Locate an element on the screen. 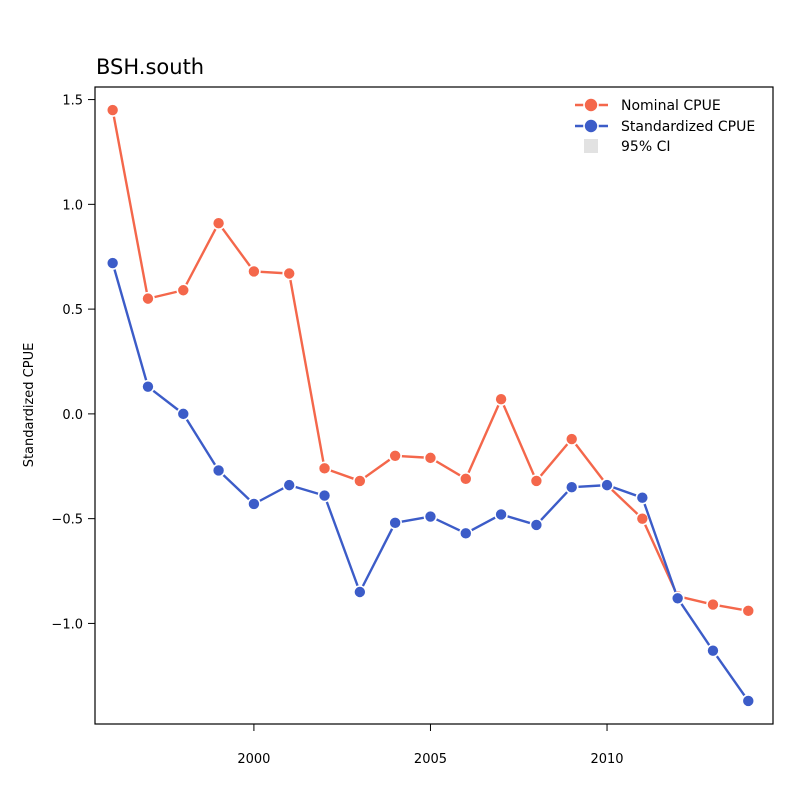 Image resolution: width=800 pixels, height=800 pixels. y-axis-label: Standardized CPUE is located at coordinates (29, 405).